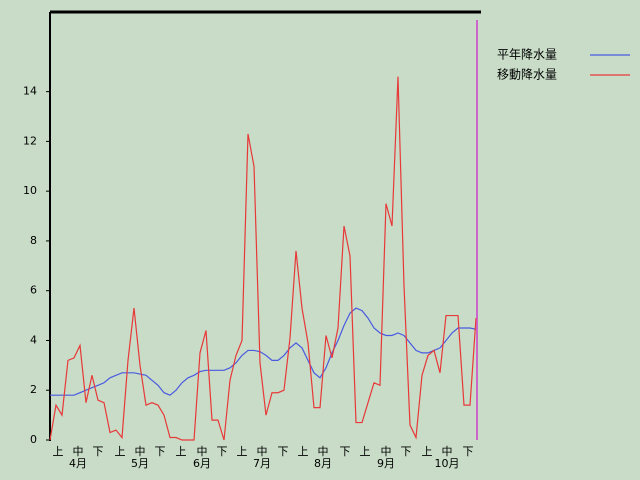 The image size is (640, 480). I want to click on y-tick-label: 2, so click(33, 389).